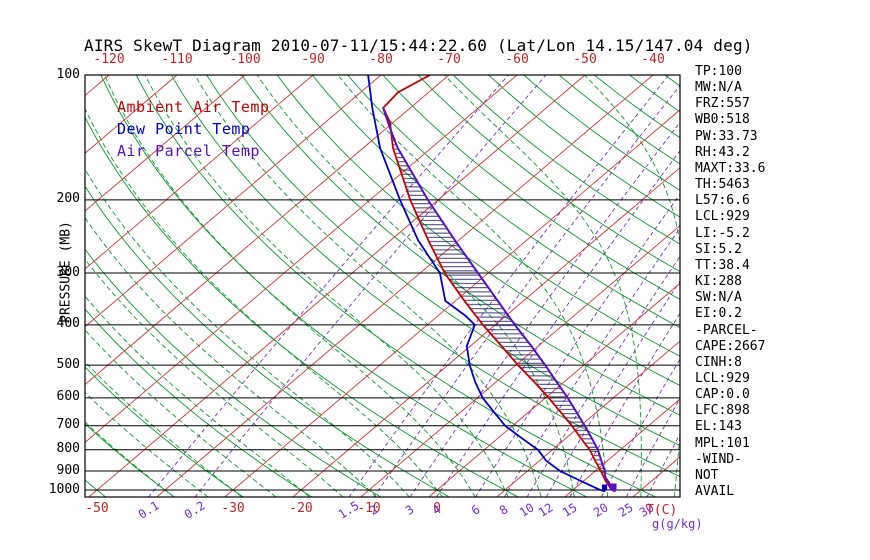 The width and height of the screenshot is (870, 560). I want to click on panel-line: CAPE:2667, so click(730, 346).